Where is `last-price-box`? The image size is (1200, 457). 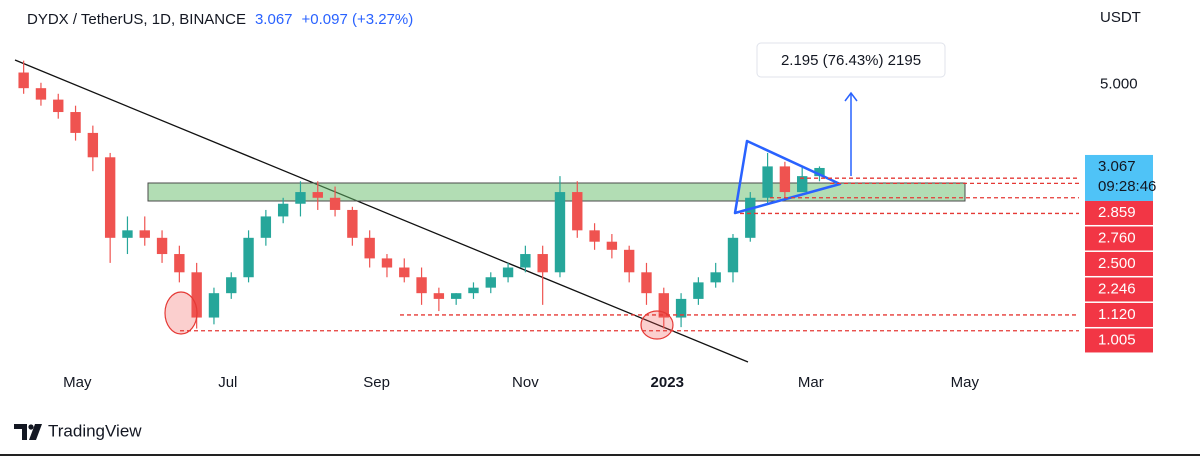
last-price-box is located at coordinates (1119, 177).